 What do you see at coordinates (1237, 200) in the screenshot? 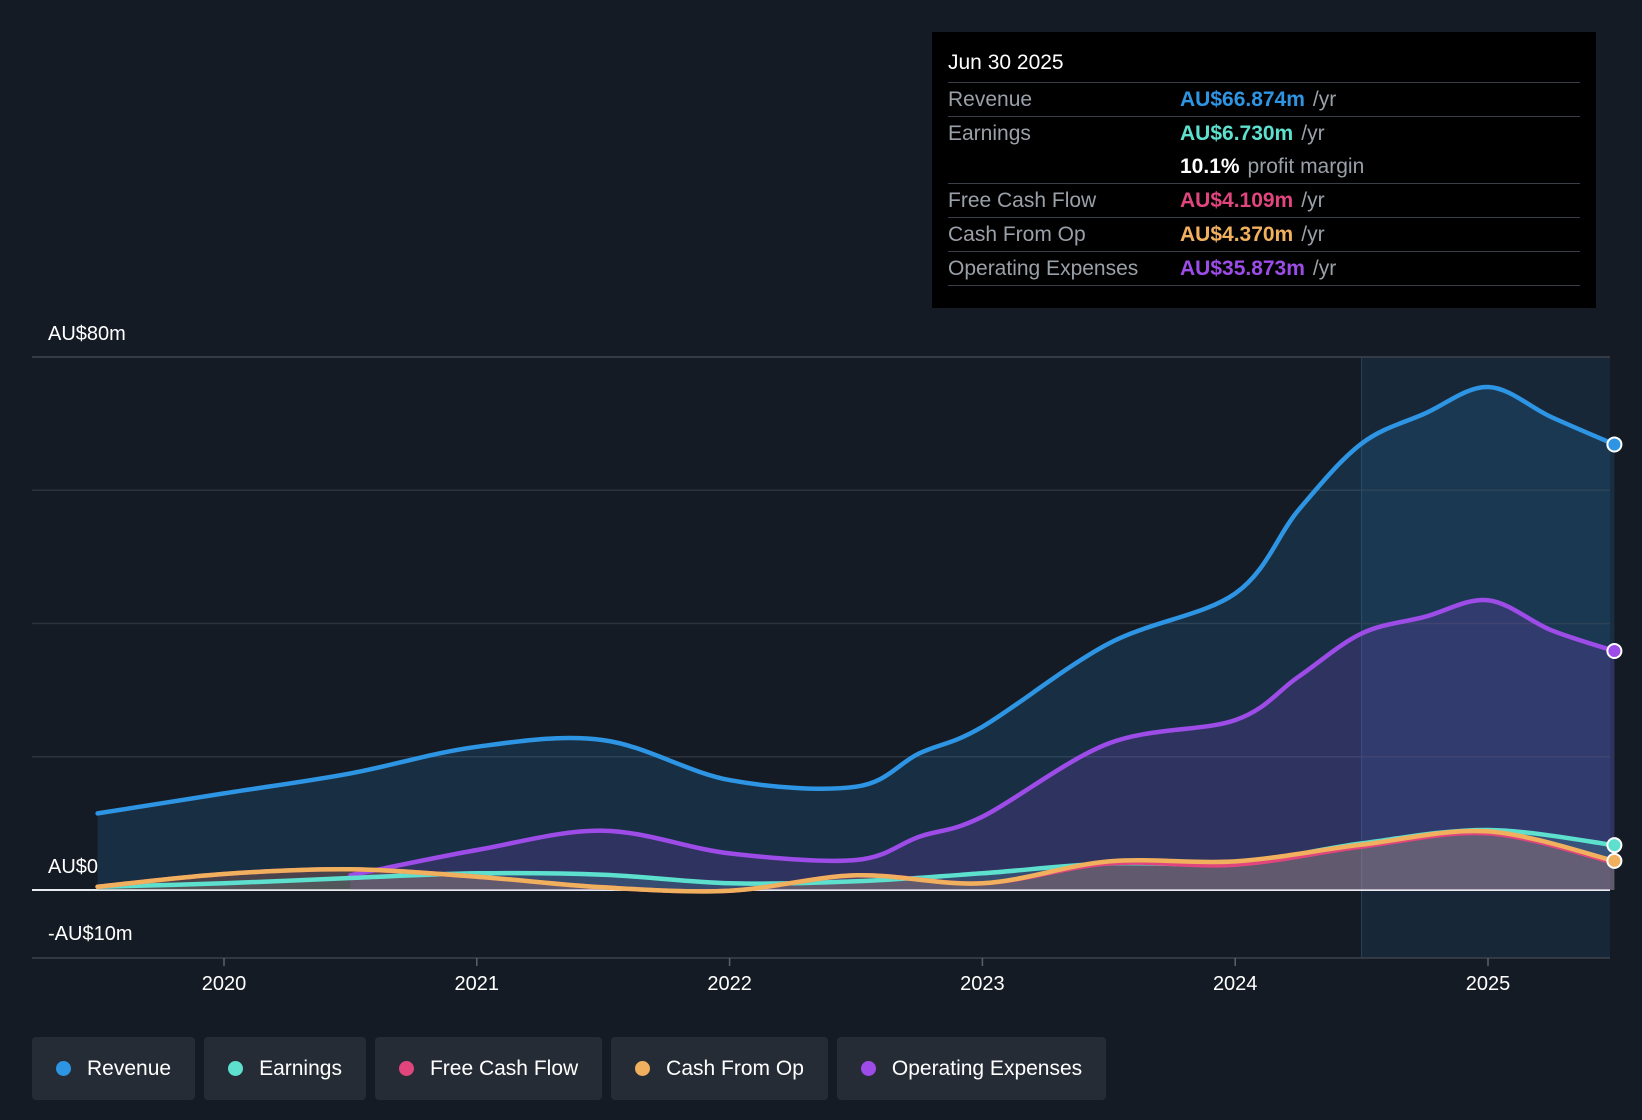
I see `tooltip-value: AU$4.109m` at bounding box center [1237, 200].